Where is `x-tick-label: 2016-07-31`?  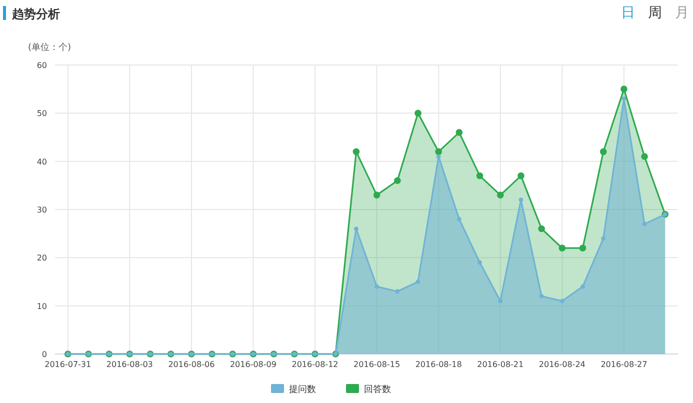 x-tick-label: 2016-07-31 is located at coordinates (68, 364).